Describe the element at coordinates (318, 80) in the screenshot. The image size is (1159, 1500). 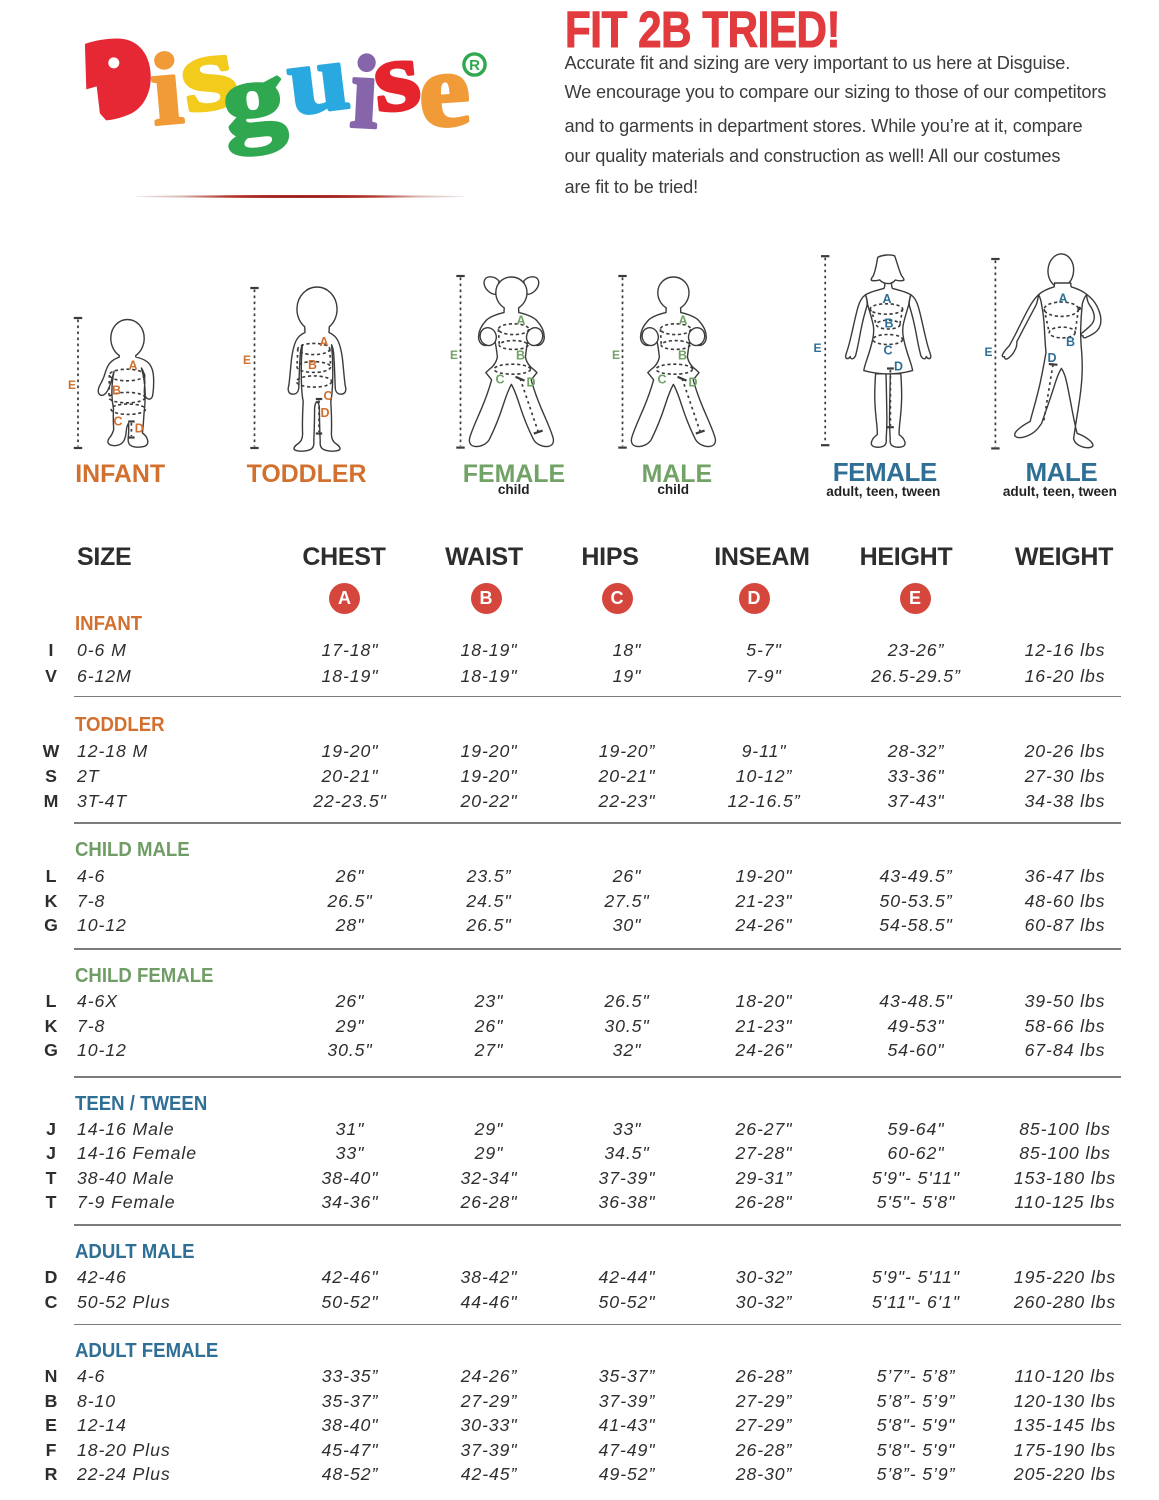
I see `svg-text: u` at that location.